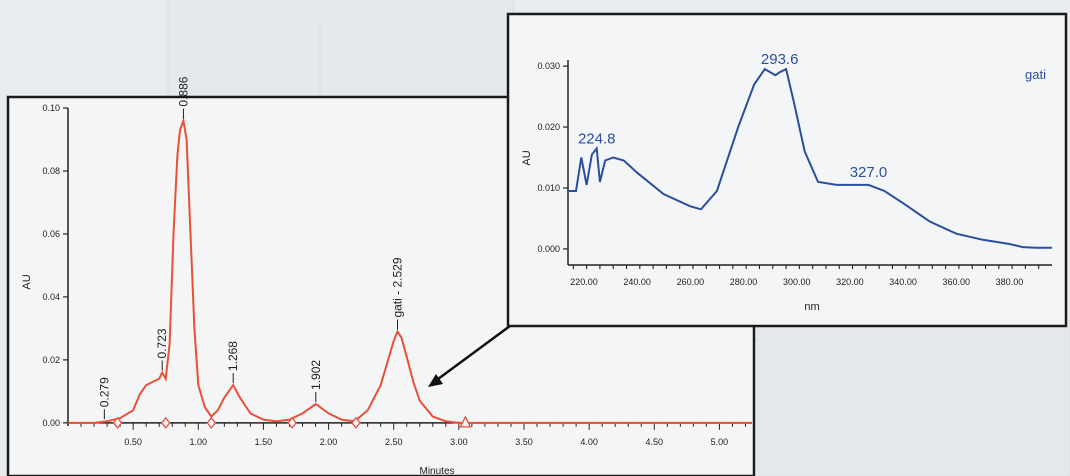 The width and height of the screenshot is (1070, 476). What do you see at coordinates (655, 442) in the screenshot?
I see `chromatogram-x-tick-label: 4.50` at bounding box center [655, 442].